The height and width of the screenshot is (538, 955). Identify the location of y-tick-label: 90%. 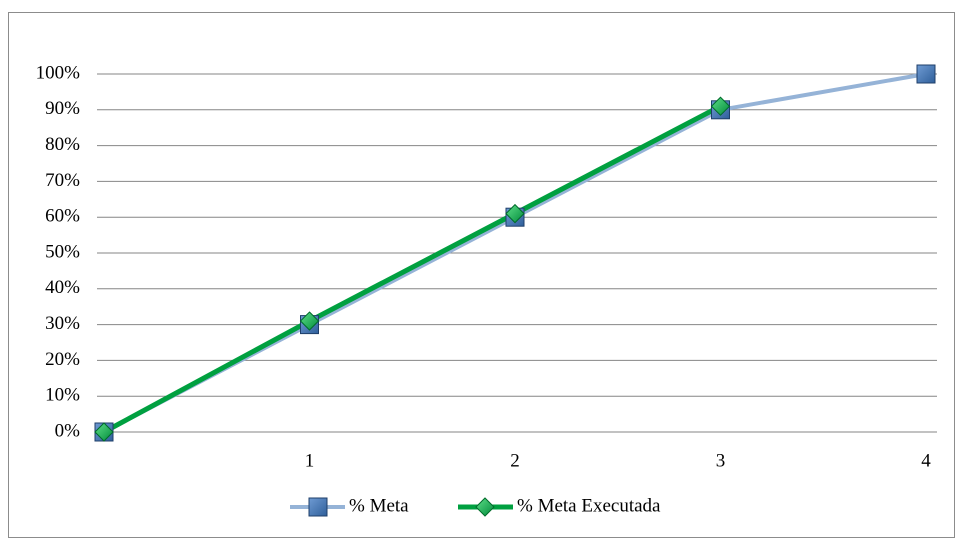
(62, 108).